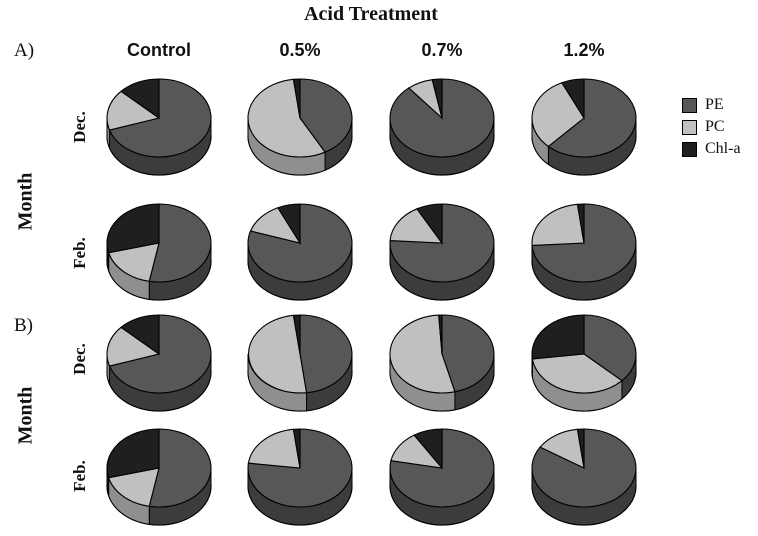 The height and width of the screenshot is (536, 758). What do you see at coordinates (326, 115) in the screenshot?
I see `pie-a-dec-0-5-slice-pe` at bounding box center [326, 115].